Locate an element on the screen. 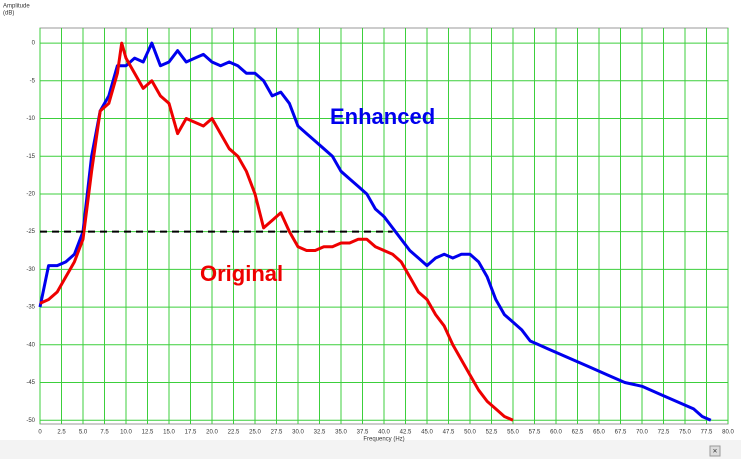 This screenshot has height=459, width=741. x-tick-label: 35.0 is located at coordinates (341, 433).